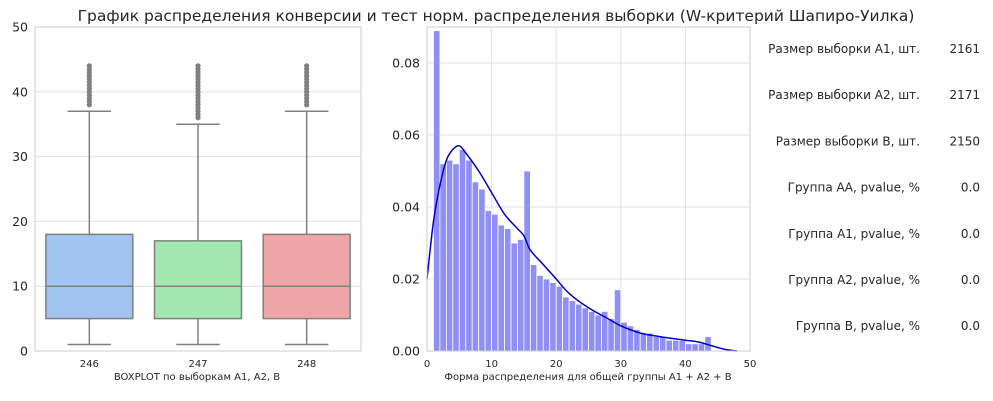 The height and width of the screenshot is (401, 993). What do you see at coordinates (89, 364) in the screenshot?
I see `x-tick-label: 246` at bounding box center [89, 364].